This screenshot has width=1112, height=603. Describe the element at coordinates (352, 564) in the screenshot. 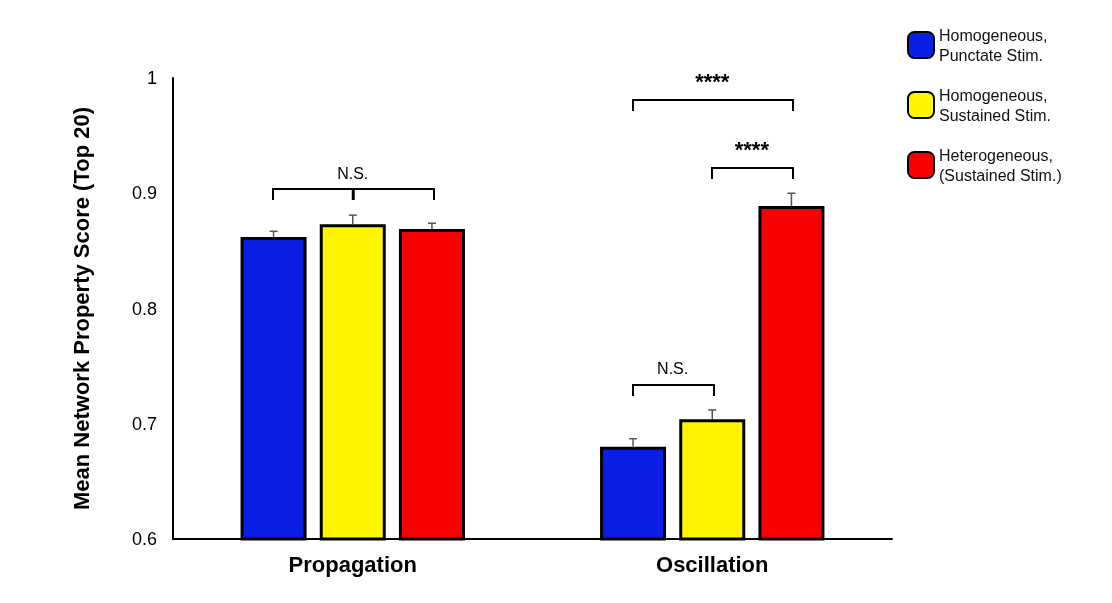

I see `x-tick-label: Propagation` at that location.